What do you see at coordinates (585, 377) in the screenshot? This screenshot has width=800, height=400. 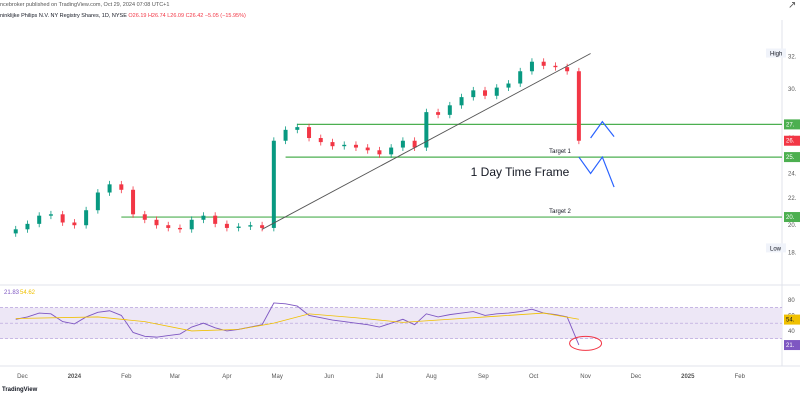 I see `time-tick-label: Nov` at bounding box center [585, 377].